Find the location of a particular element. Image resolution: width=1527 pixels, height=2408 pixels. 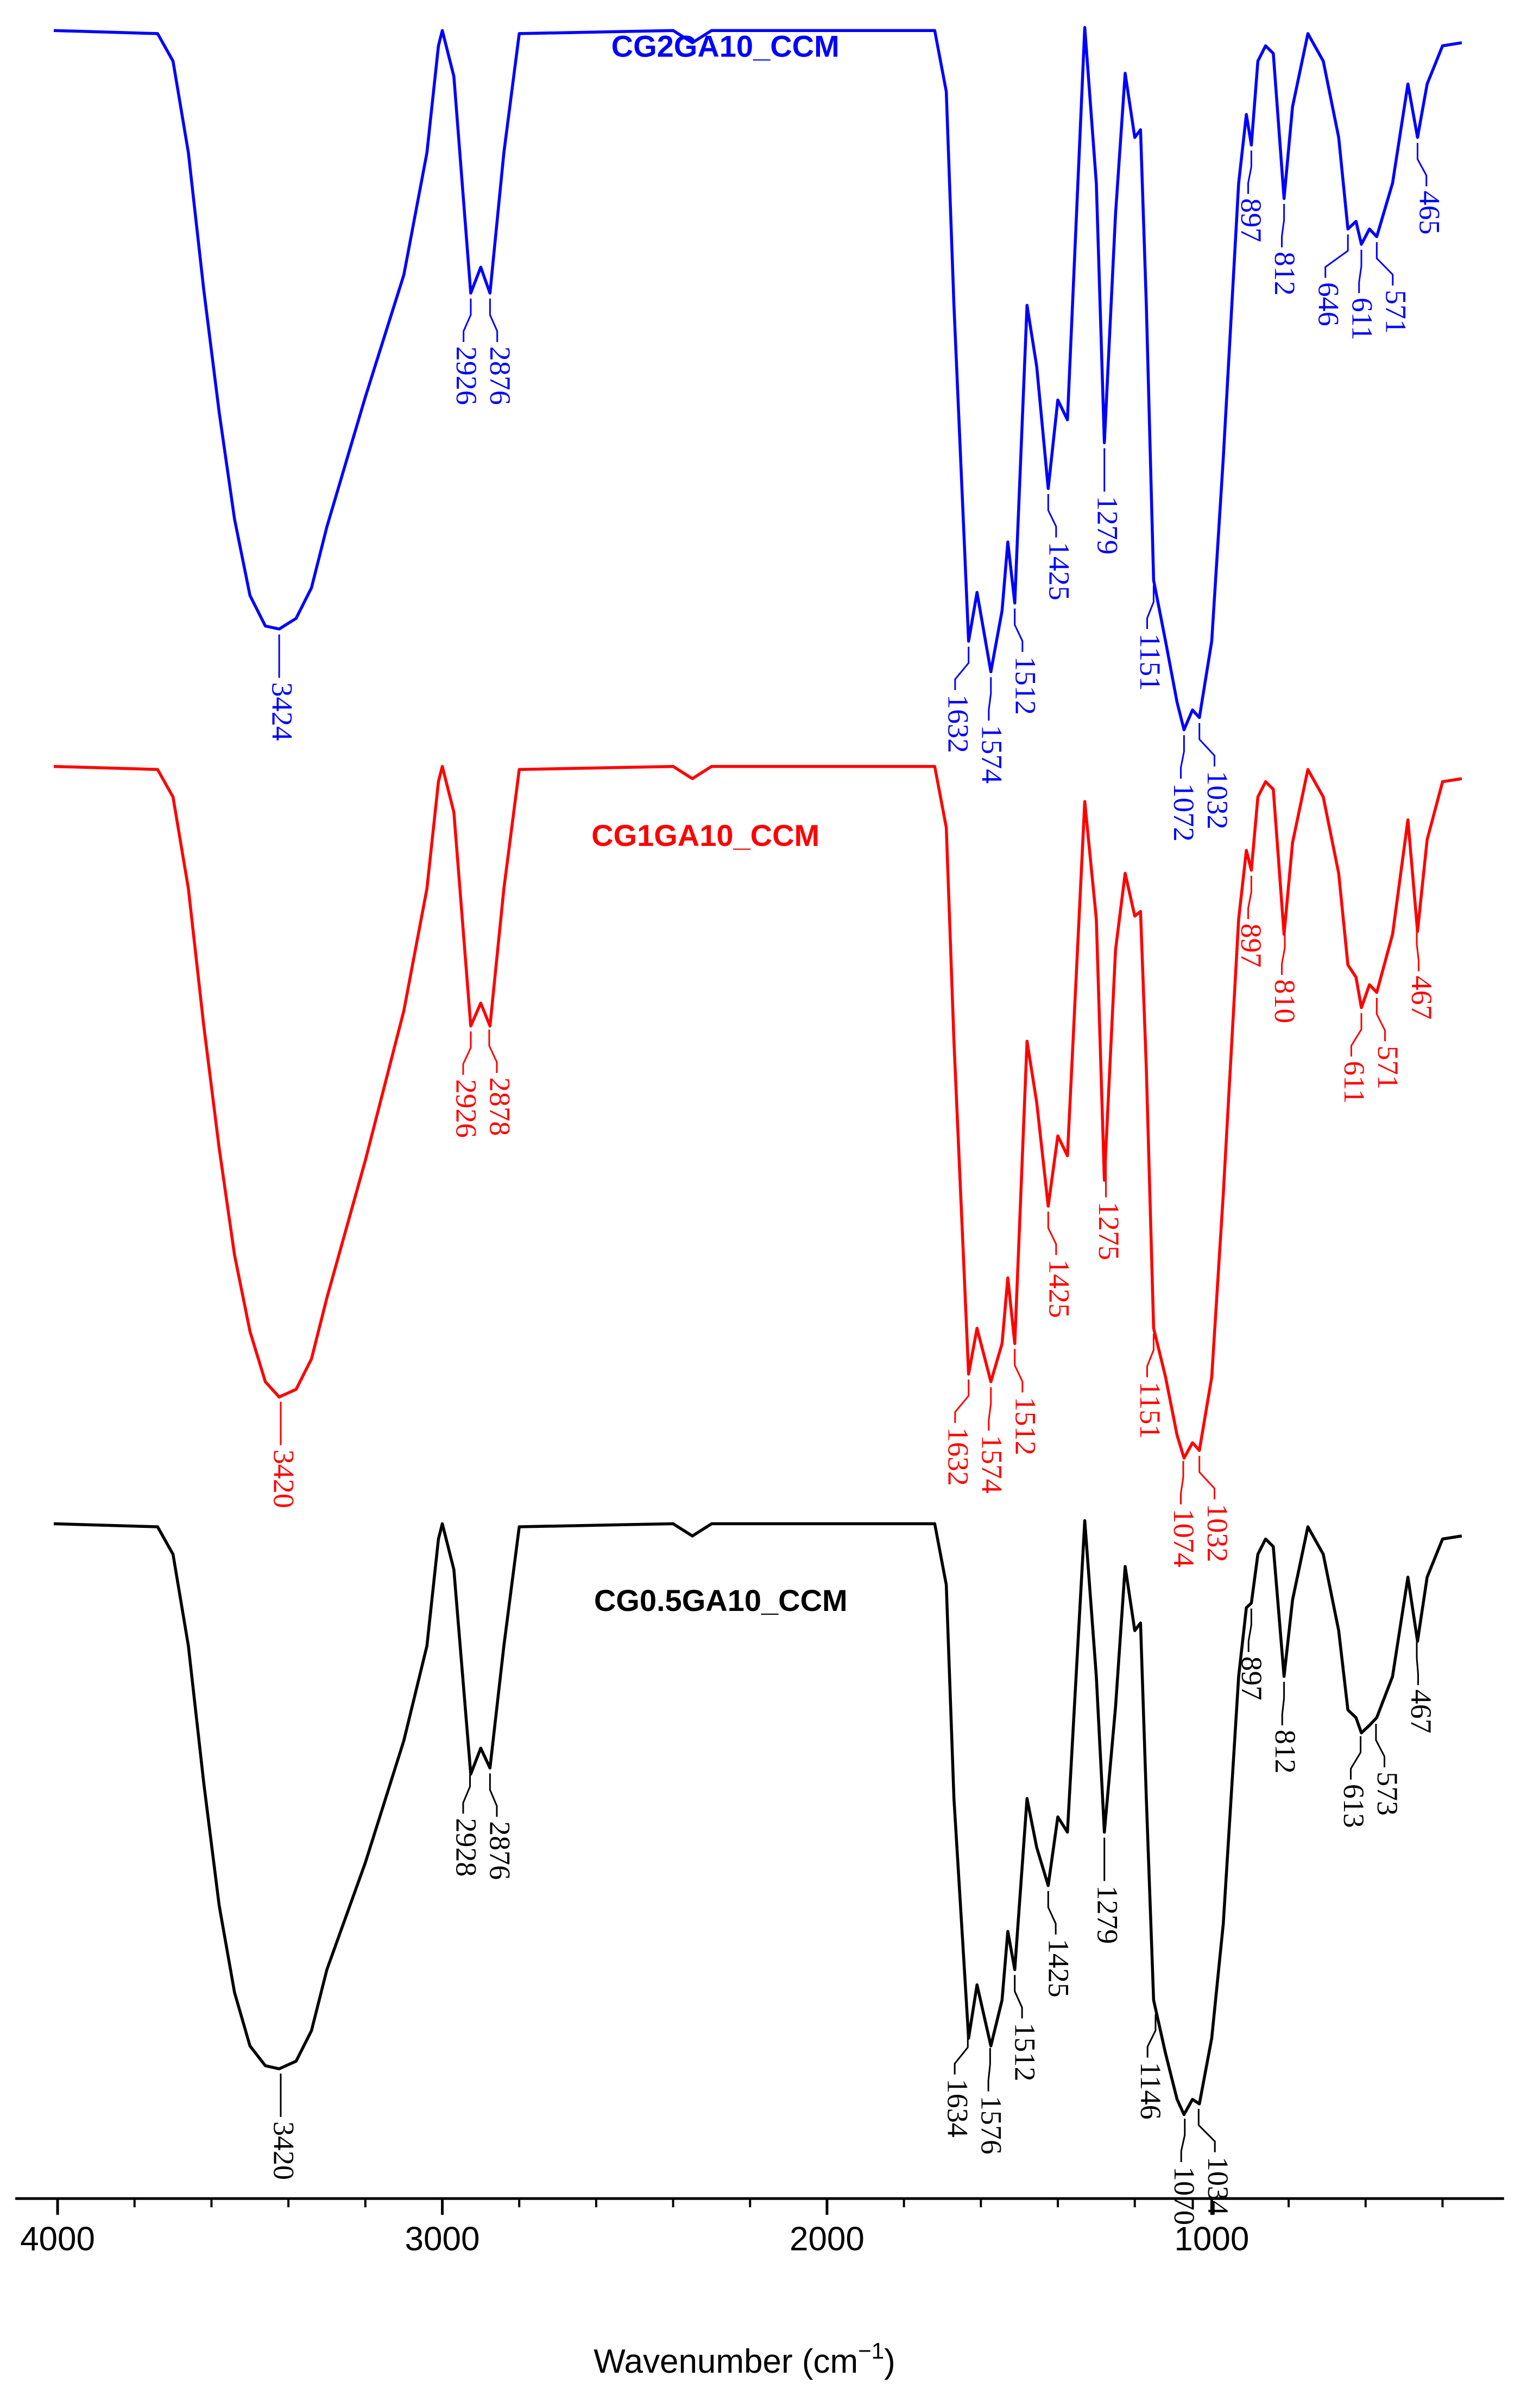

peak-label: 810 is located at coordinates (1285, 1001).